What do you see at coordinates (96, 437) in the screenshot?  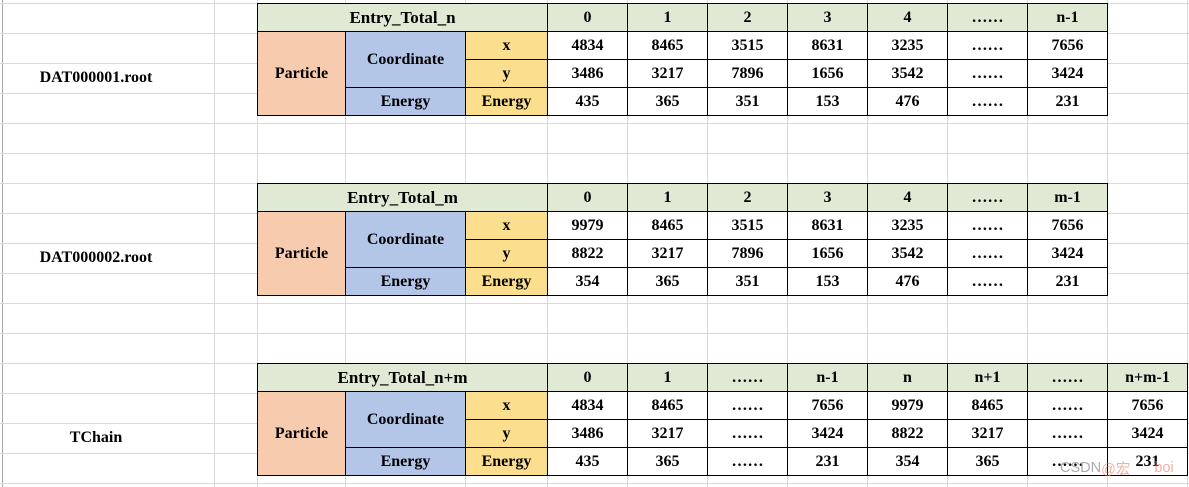 I see `file-label-tchain: TChain` at bounding box center [96, 437].